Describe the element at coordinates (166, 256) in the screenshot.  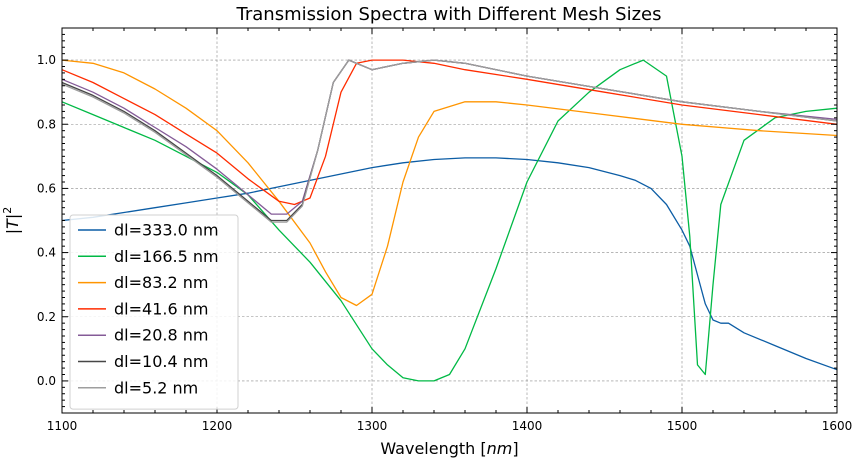
I see `legend-label-1: dl=166.5 nm` at that location.